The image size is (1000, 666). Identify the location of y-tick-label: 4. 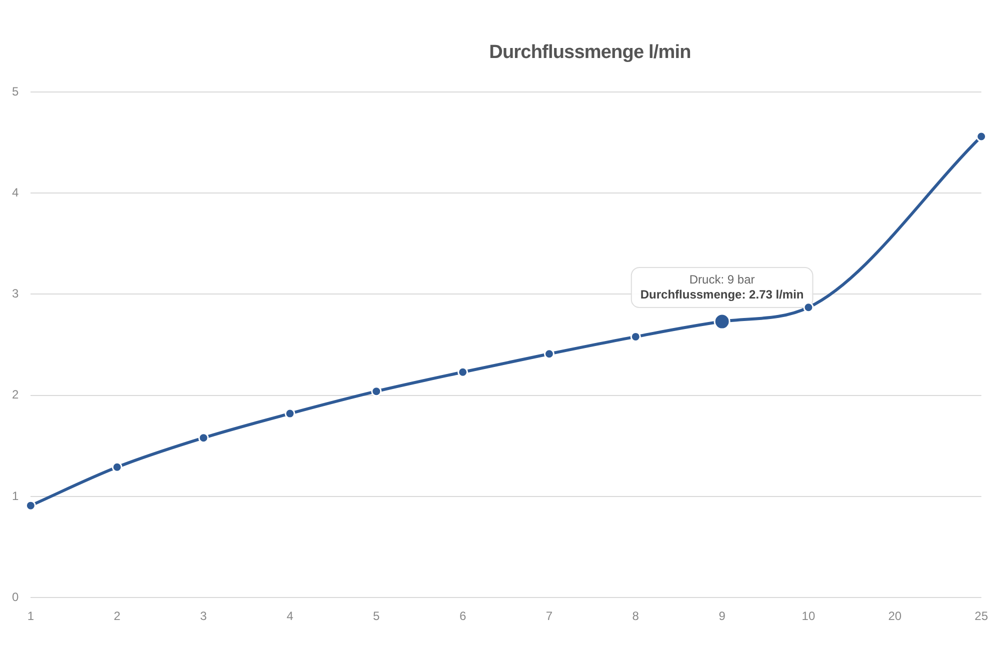
(15, 192).